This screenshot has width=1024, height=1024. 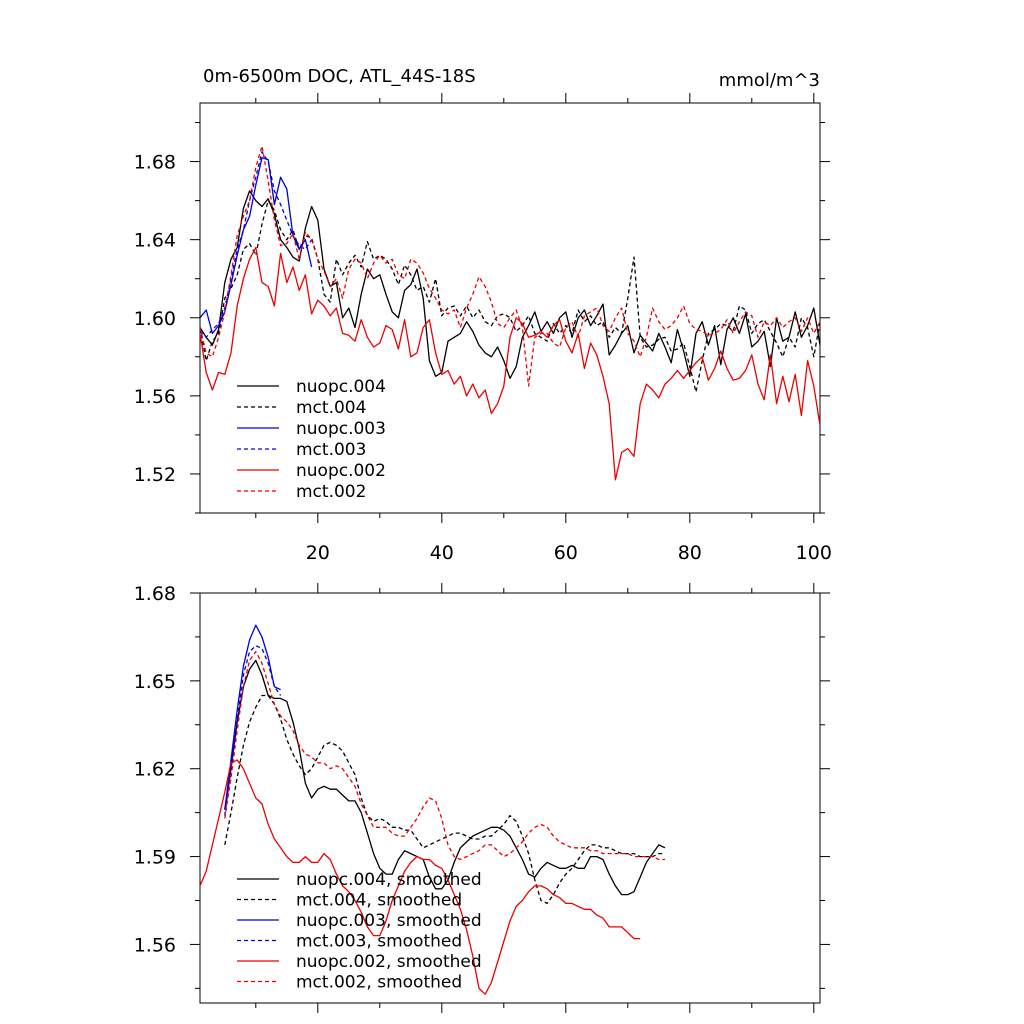 What do you see at coordinates (155, 241) in the screenshot?
I see `y-tick-label: 1.64` at bounding box center [155, 241].